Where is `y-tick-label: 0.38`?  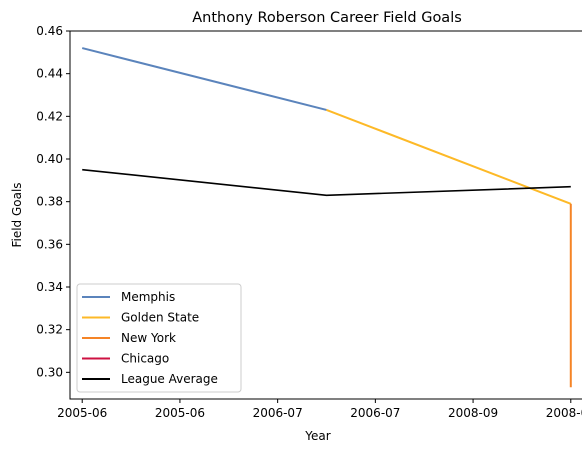
y-tick-label: 0.38 is located at coordinates (49, 202).